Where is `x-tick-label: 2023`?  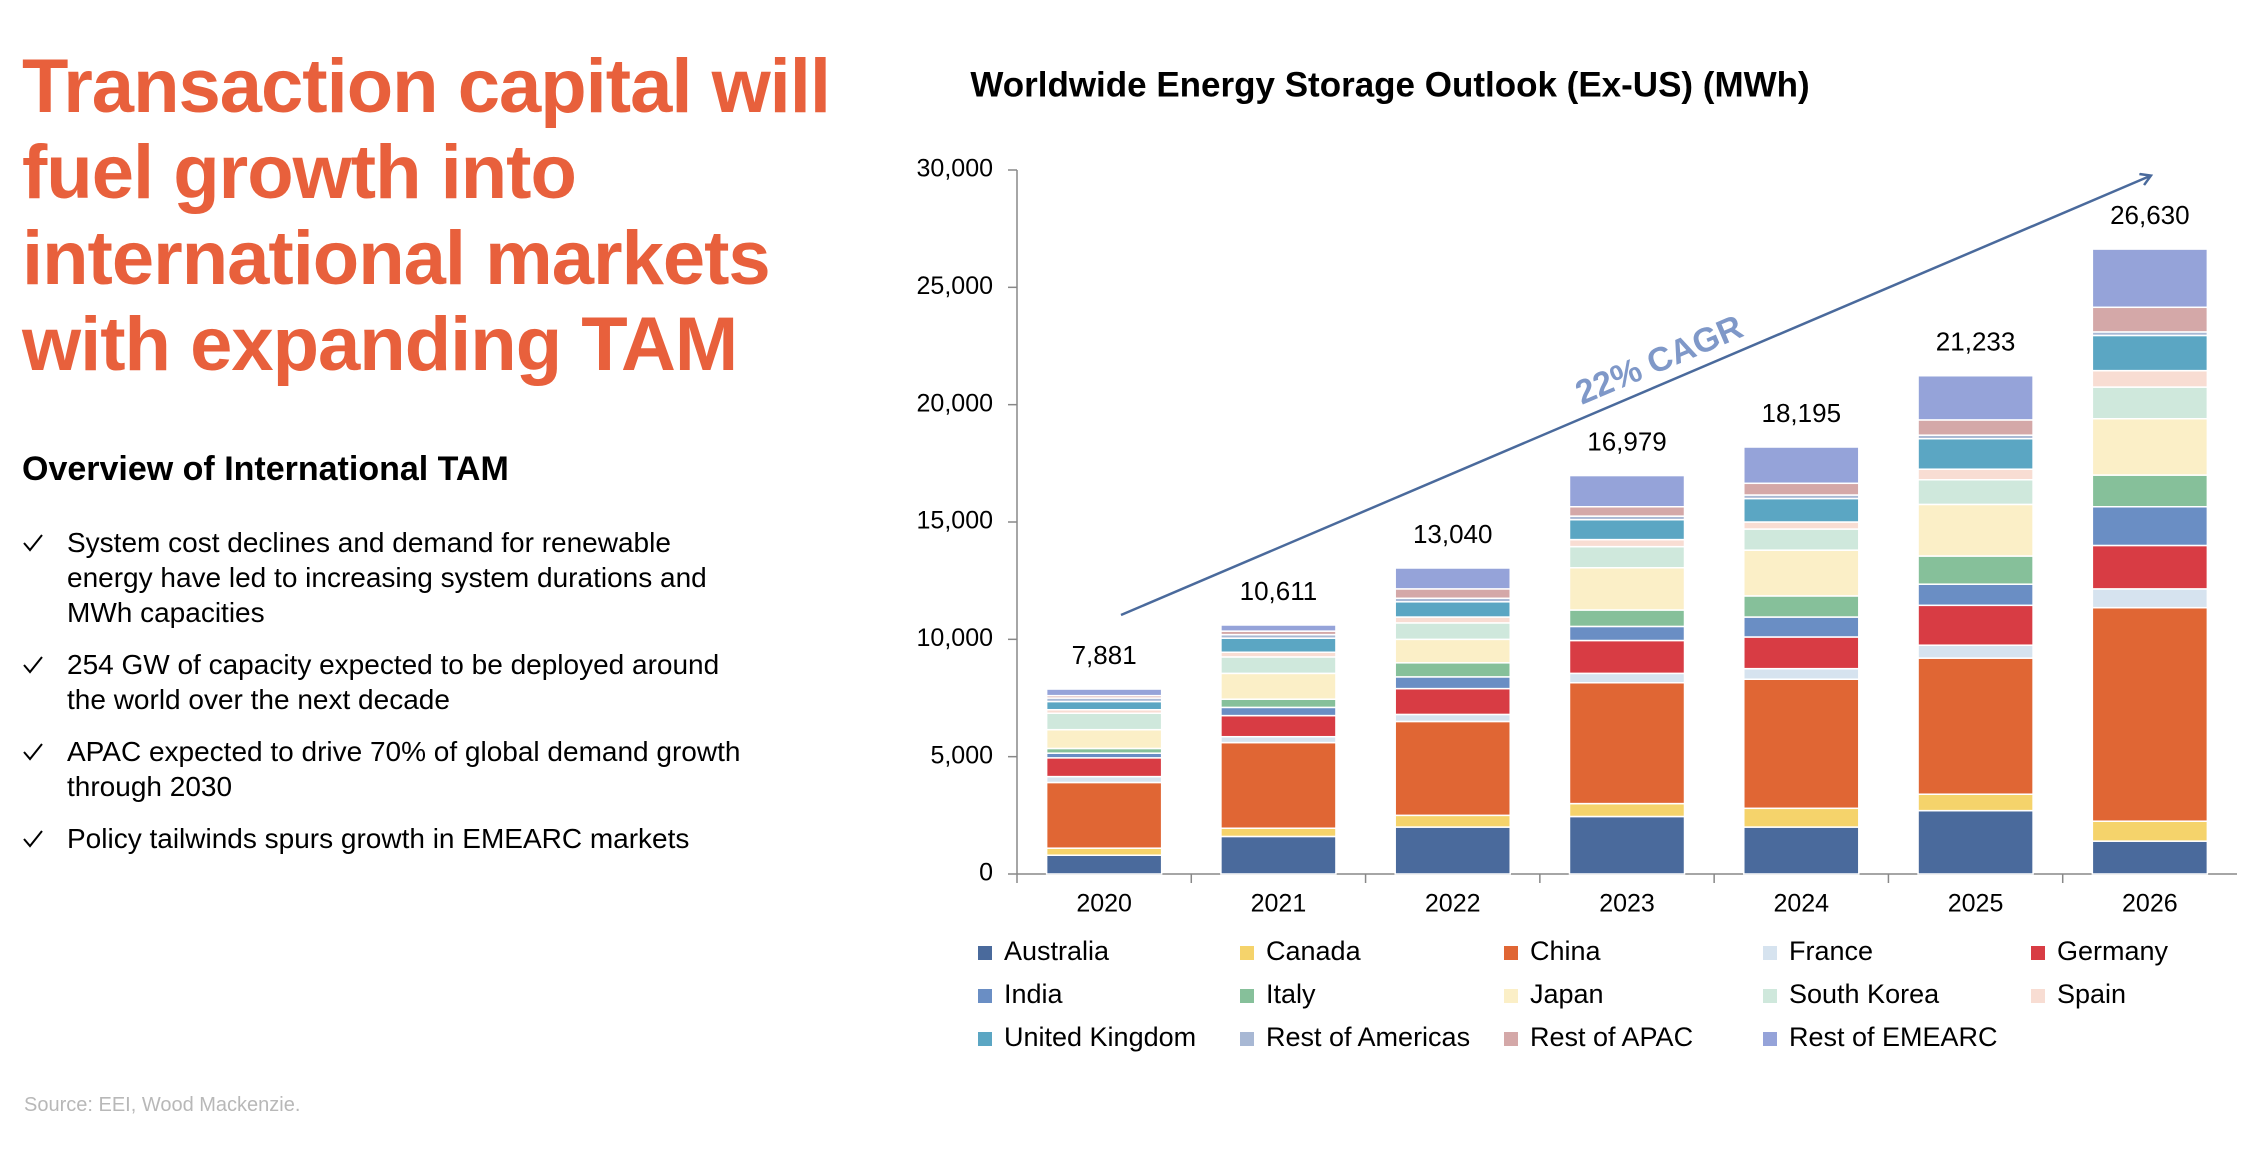 x-tick-label: 2023 is located at coordinates (1627, 904).